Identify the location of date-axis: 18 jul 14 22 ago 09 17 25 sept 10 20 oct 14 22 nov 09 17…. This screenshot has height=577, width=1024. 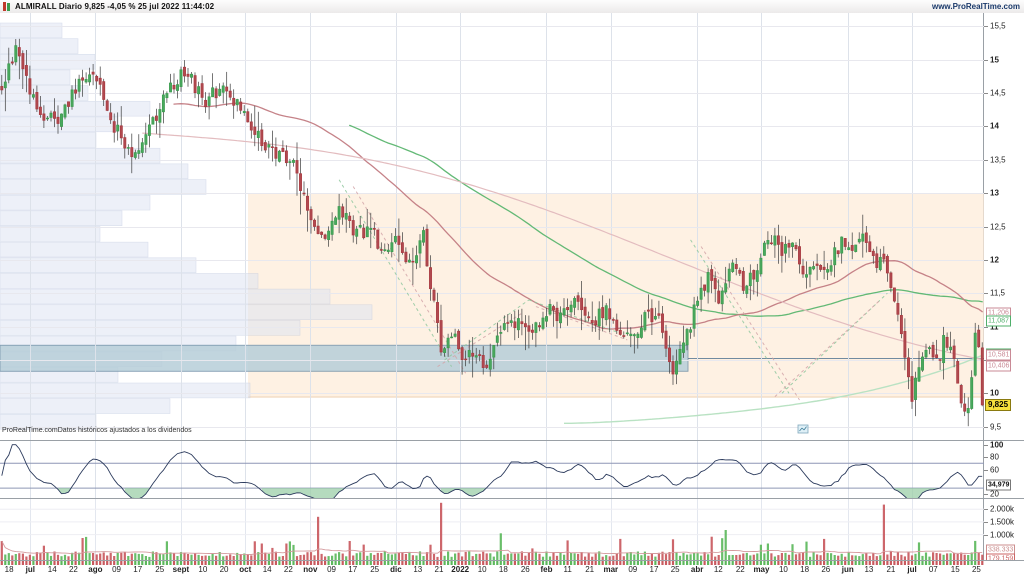
(512, 568).